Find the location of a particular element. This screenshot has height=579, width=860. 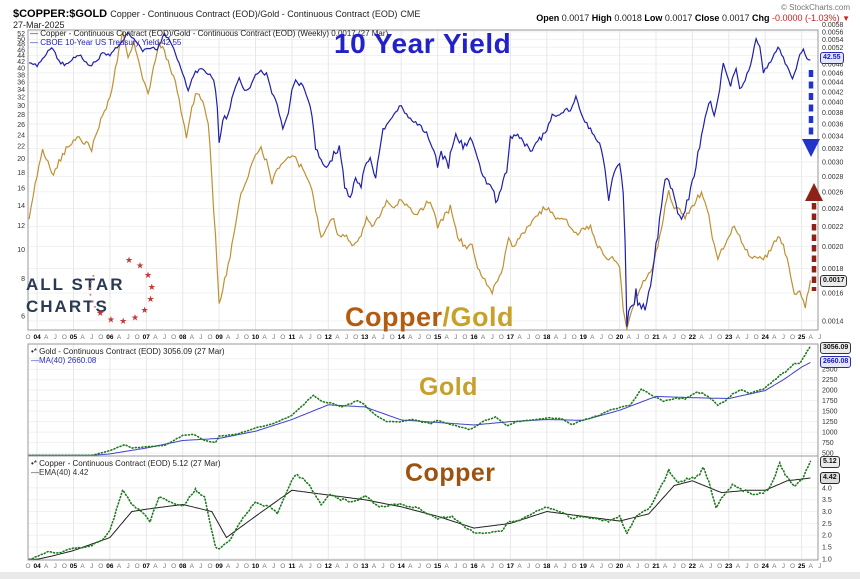

svg-text: 0.0028 is located at coordinates (833, 177).